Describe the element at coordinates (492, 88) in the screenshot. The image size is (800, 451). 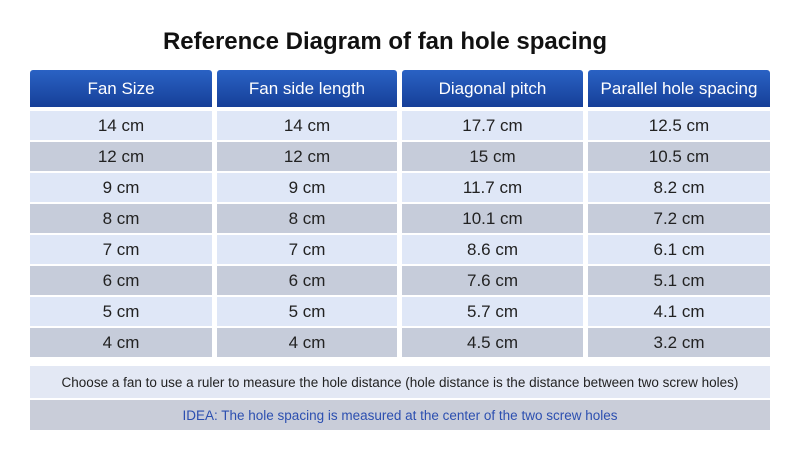
I see `header-cell: Diagonal pitch` at that location.